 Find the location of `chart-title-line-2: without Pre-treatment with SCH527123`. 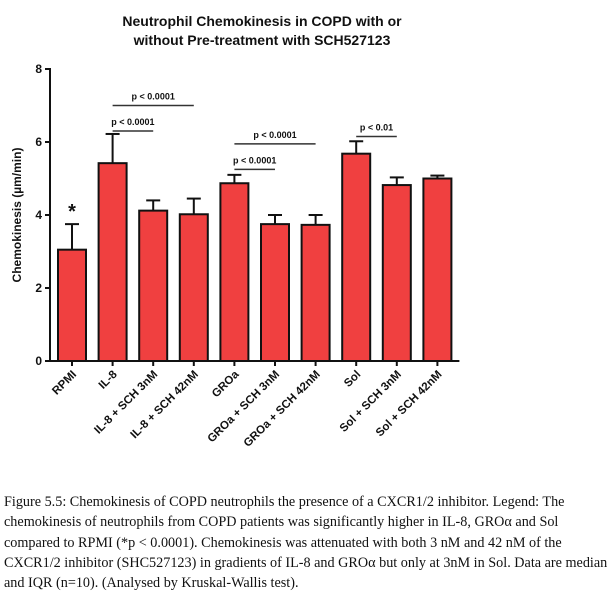

chart-title-line-2: without Pre-treatment with SCH527123 is located at coordinates (262, 40).